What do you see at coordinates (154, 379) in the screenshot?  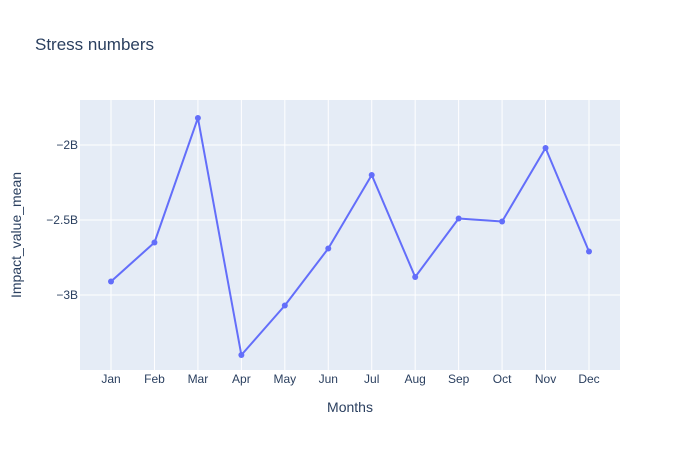 I see `x-tick-label: Feb` at bounding box center [154, 379].